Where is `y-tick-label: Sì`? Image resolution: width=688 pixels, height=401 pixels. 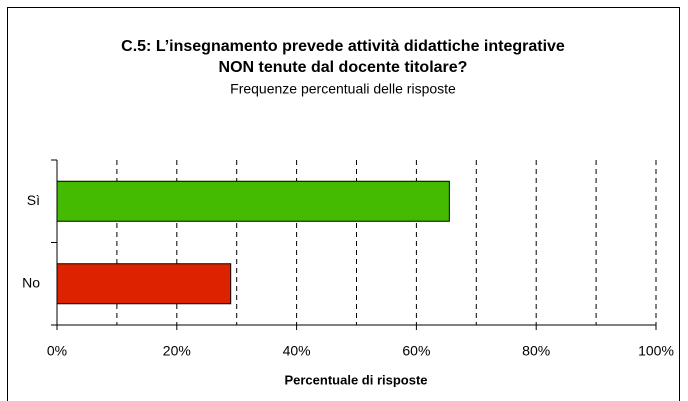
y-tick-label: Sì is located at coordinates (33, 200).